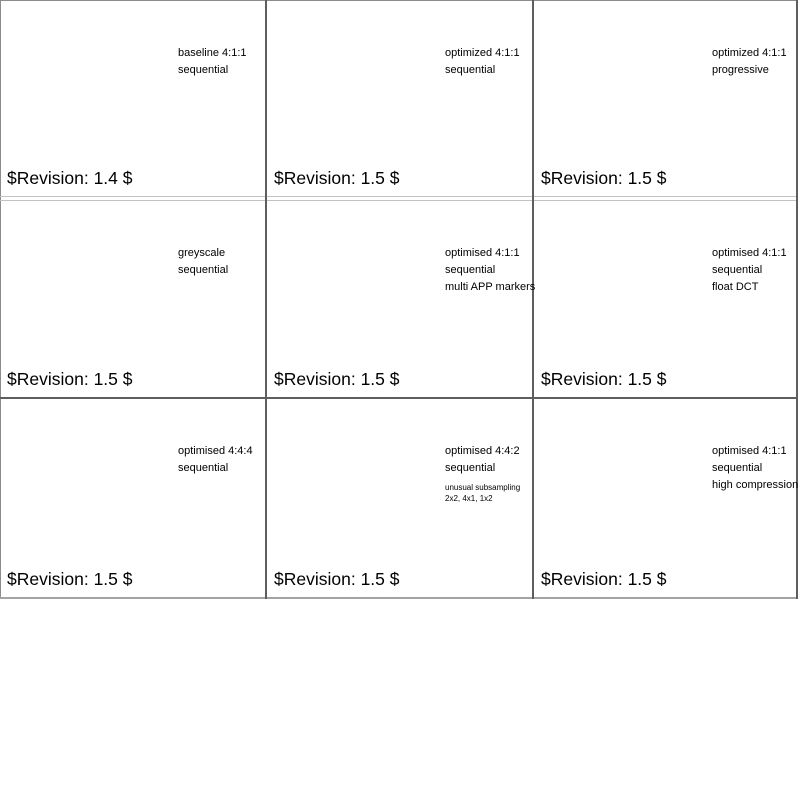  What do you see at coordinates (482, 493) in the screenshot?
I see `image-subcaption: unusual subsampling 2x2, 4x1, 1x2` at bounding box center [482, 493].